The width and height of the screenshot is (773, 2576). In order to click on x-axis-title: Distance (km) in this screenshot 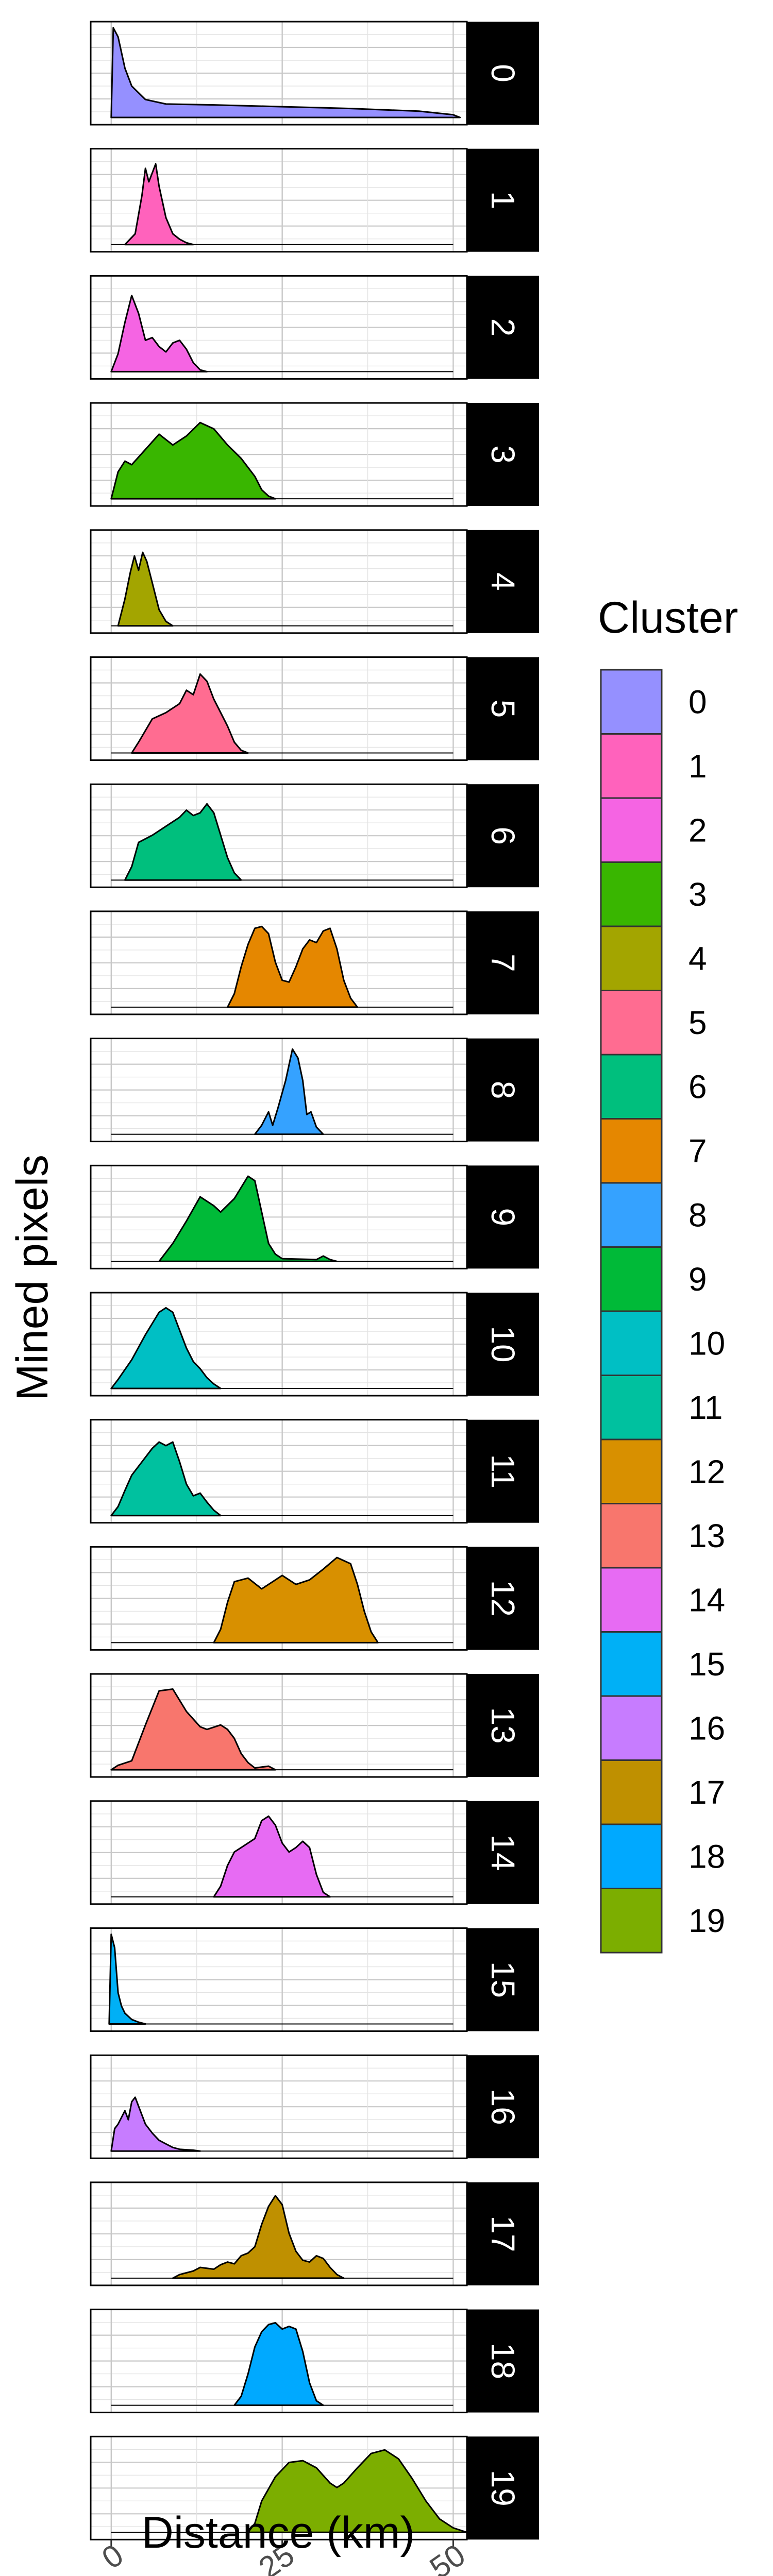, I will do `click(278, 2532)`.